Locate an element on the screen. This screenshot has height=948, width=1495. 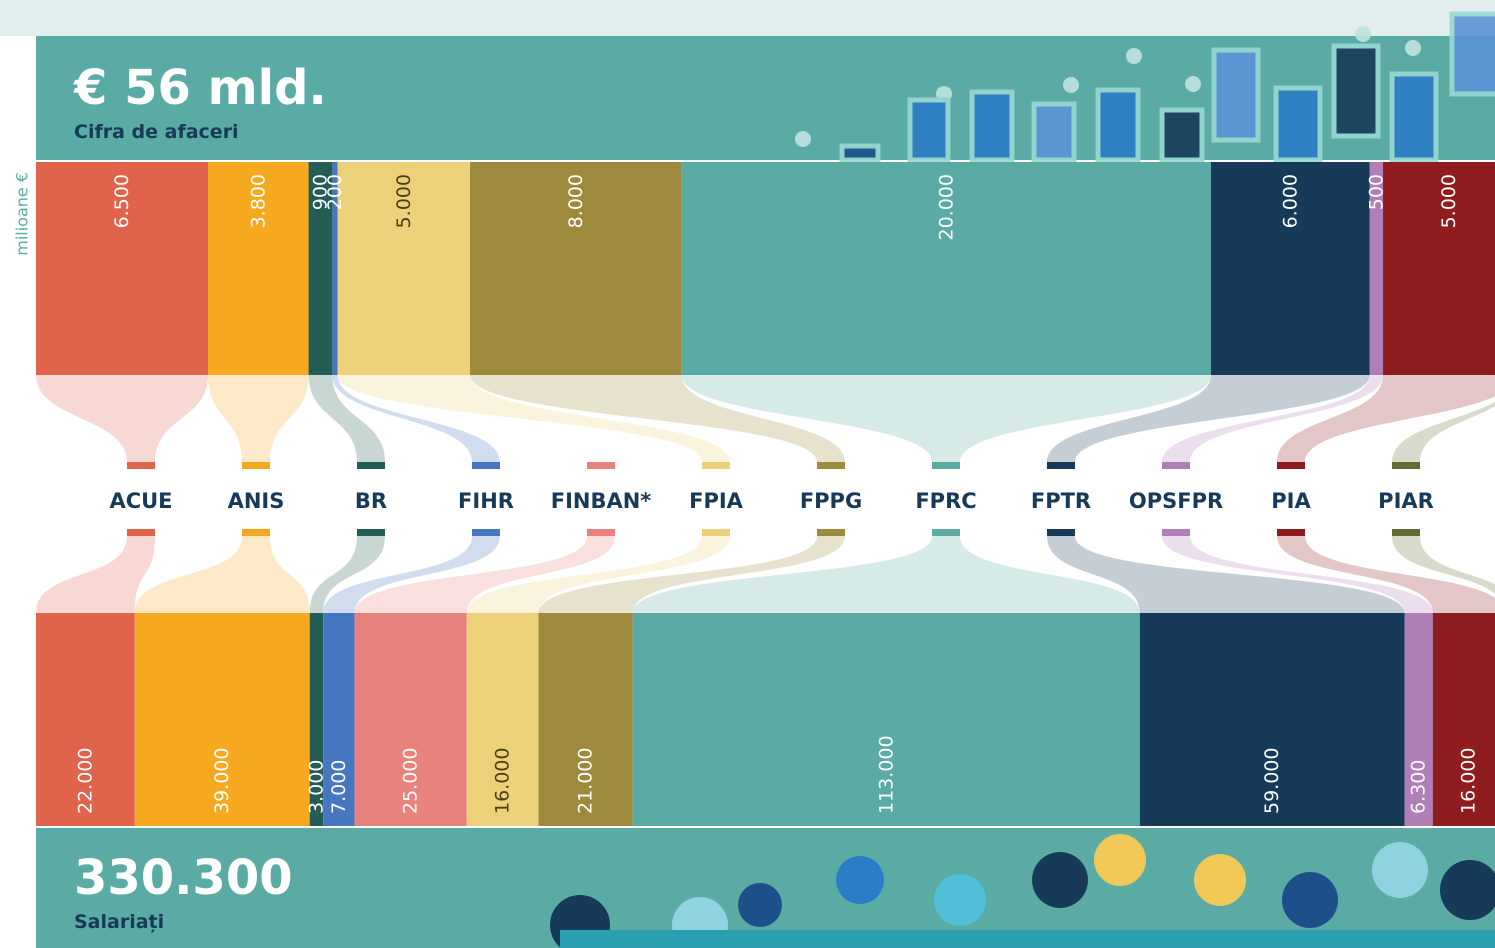
employees-subtitle: Salariați is located at coordinates (119, 922).